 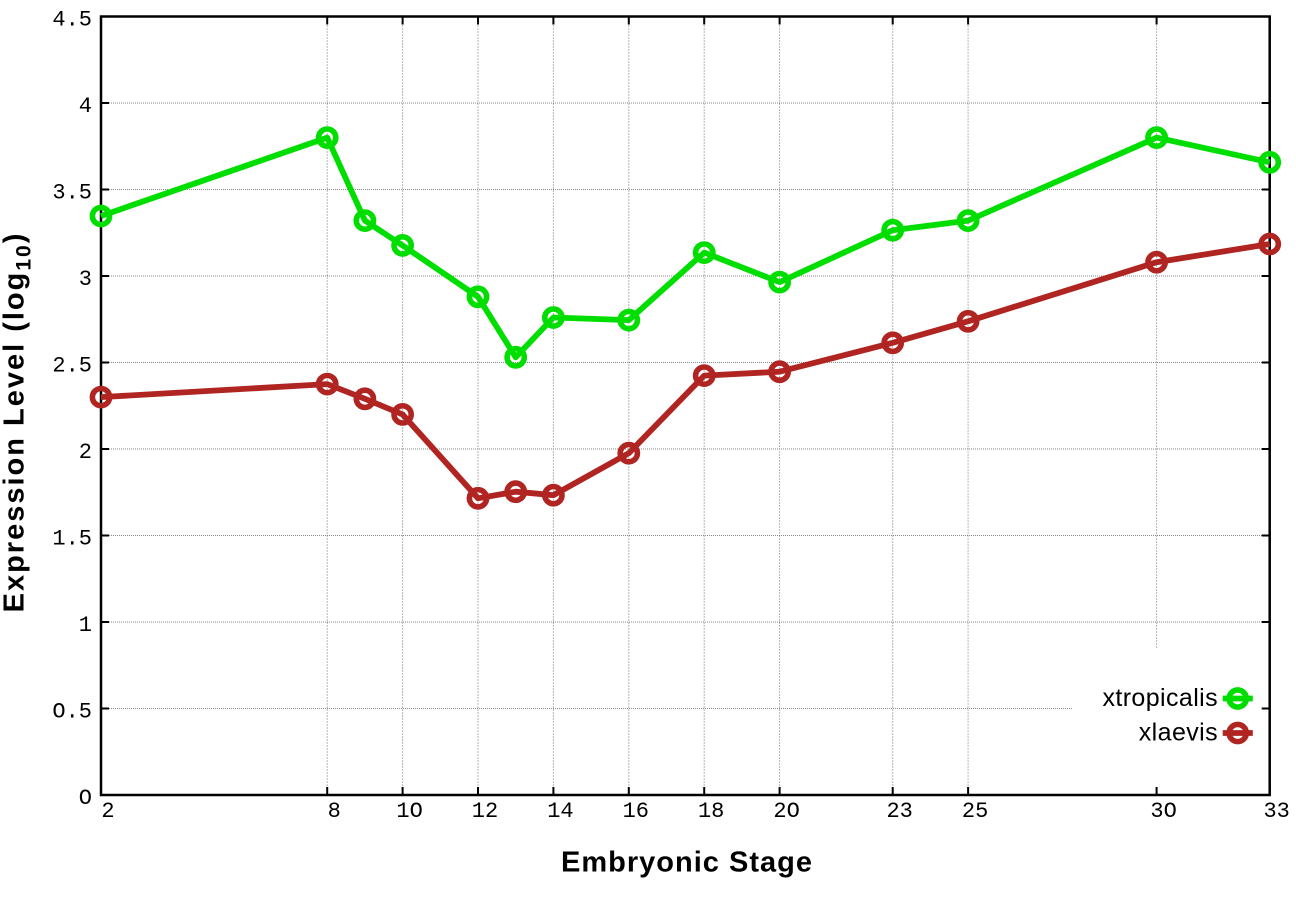 What do you see at coordinates (72, 538) in the screenshot?
I see `svg-text: 1.5` at bounding box center [72, 538].